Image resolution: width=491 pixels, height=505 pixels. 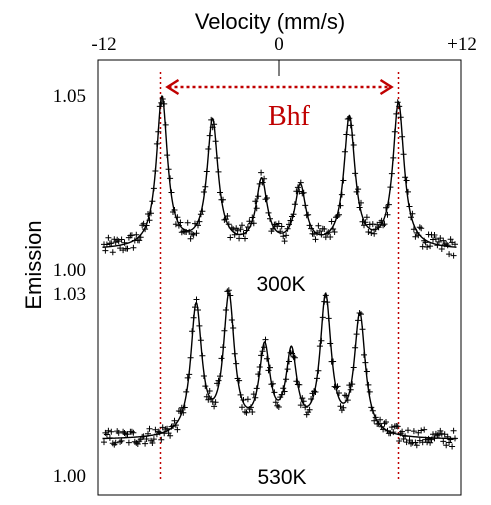 What do you see at coordinates (289, 116) in the screenshot?
I see `bhf-label: Bhf` at bounding box center [289, 116].